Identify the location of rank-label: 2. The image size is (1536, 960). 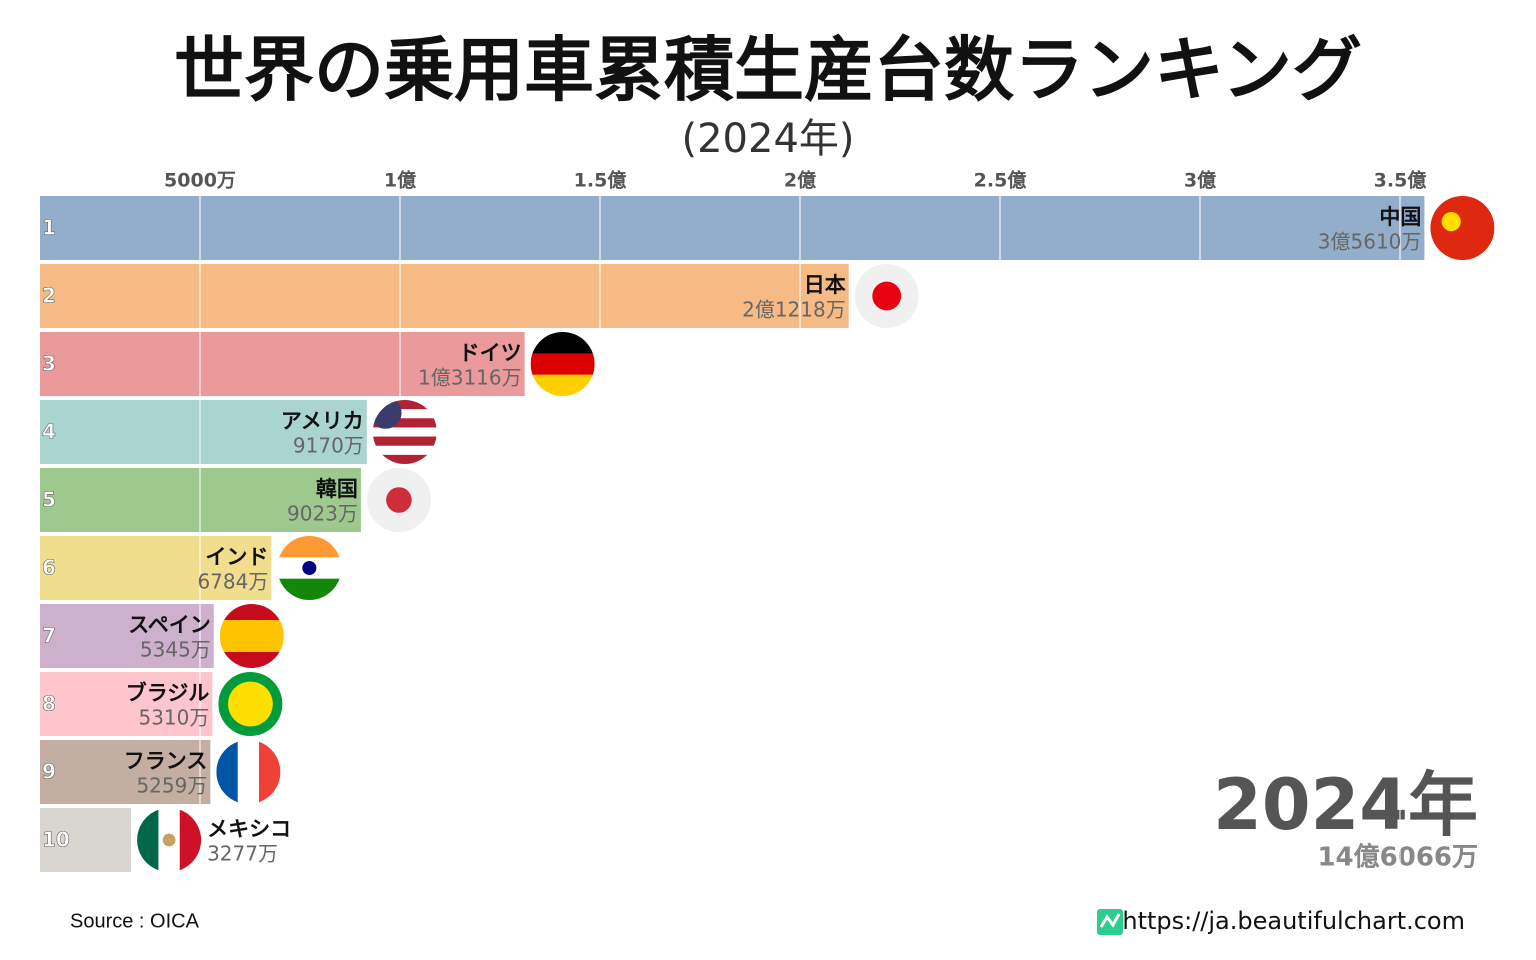
(49, 296).